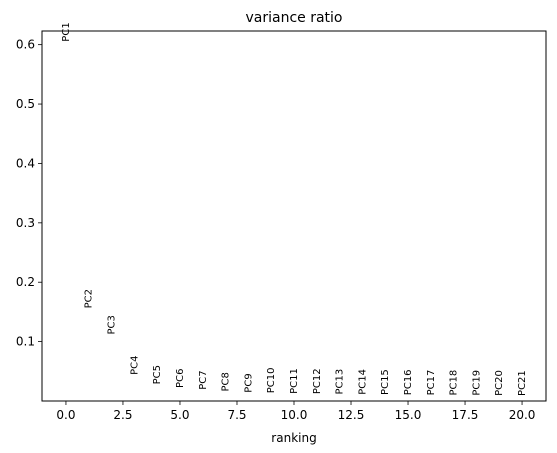 Image resolution: width=557 pixels, height=453 pixels. What do you see at coordinates (179, 415) in the screenshot?
I see `x-tick-label: 5.0` at bounding box center [179, 415].